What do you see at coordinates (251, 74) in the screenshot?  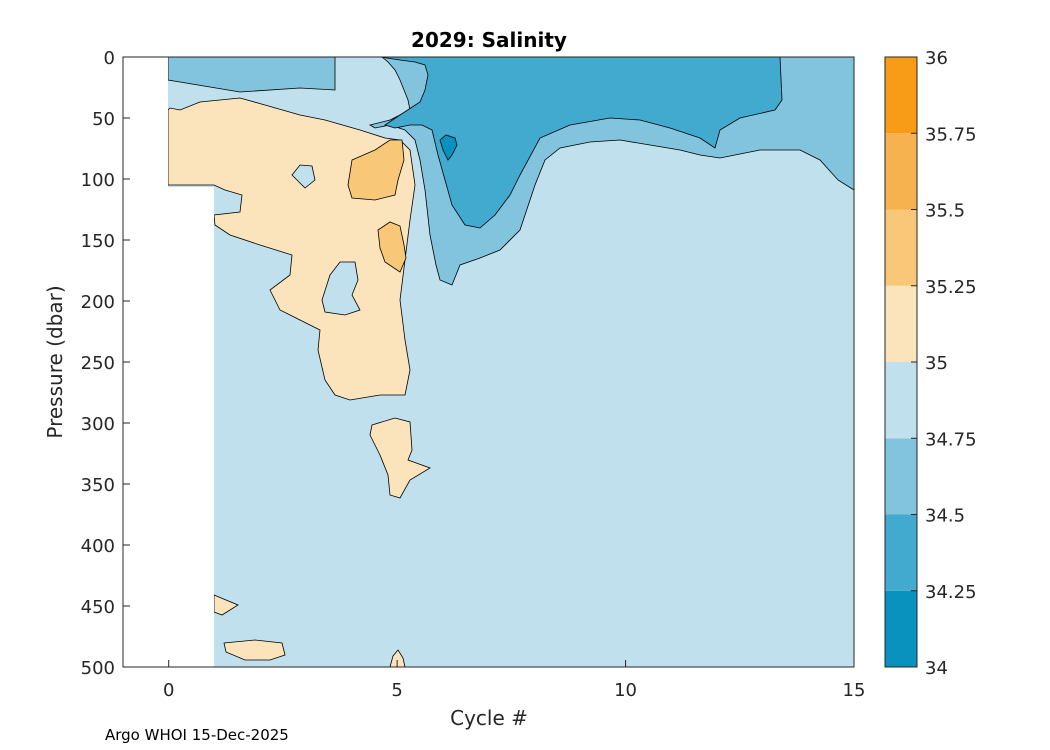 I see `contour-band-34.5-34.75` at bounding box center [251, 74].